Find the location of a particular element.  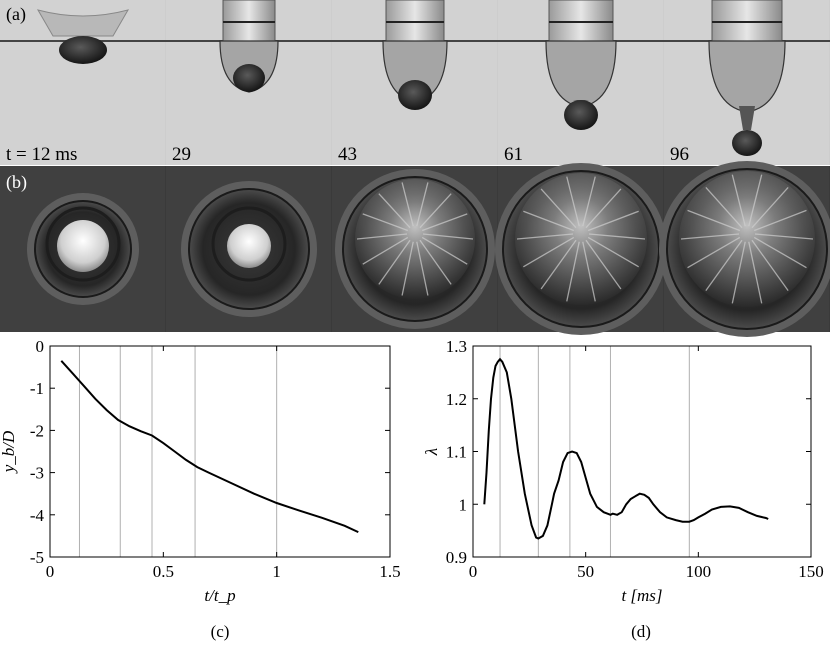

side-frame: 29 is located at coordinates (249, 82).